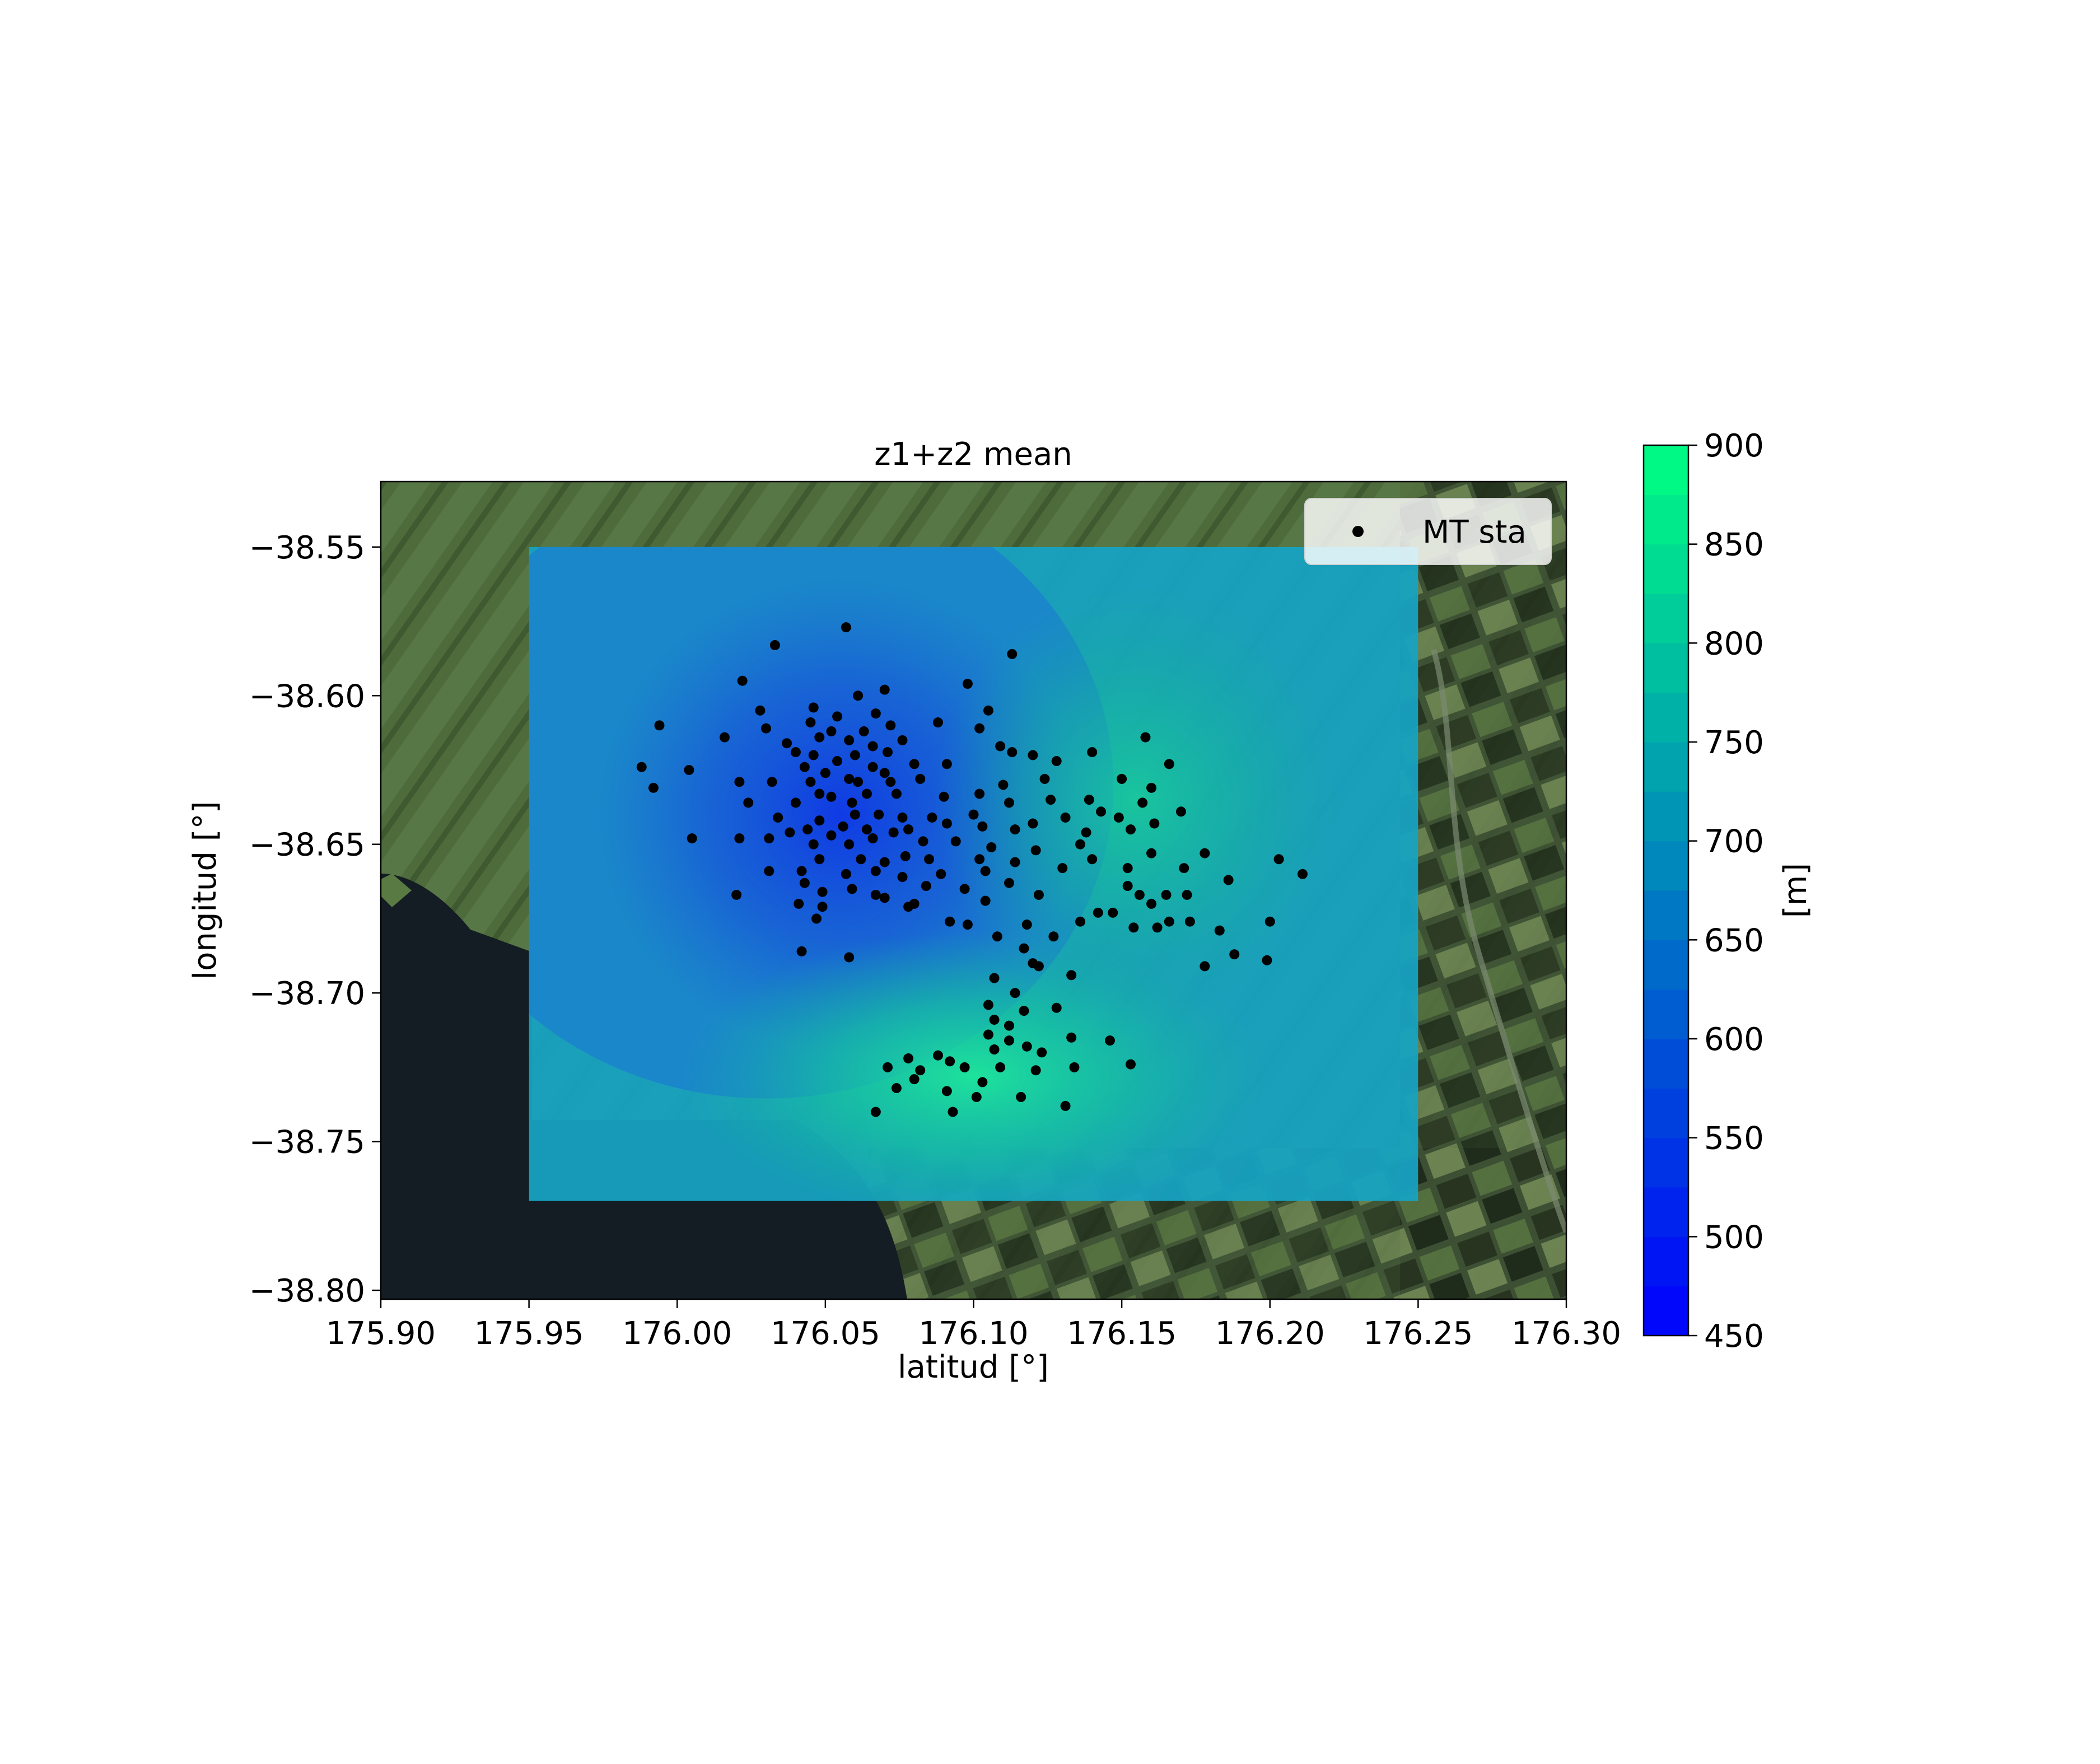 This screenshot has width=2100, height=1764. I want to click on x-tick-label: 176.15, so click(1122, 1334).